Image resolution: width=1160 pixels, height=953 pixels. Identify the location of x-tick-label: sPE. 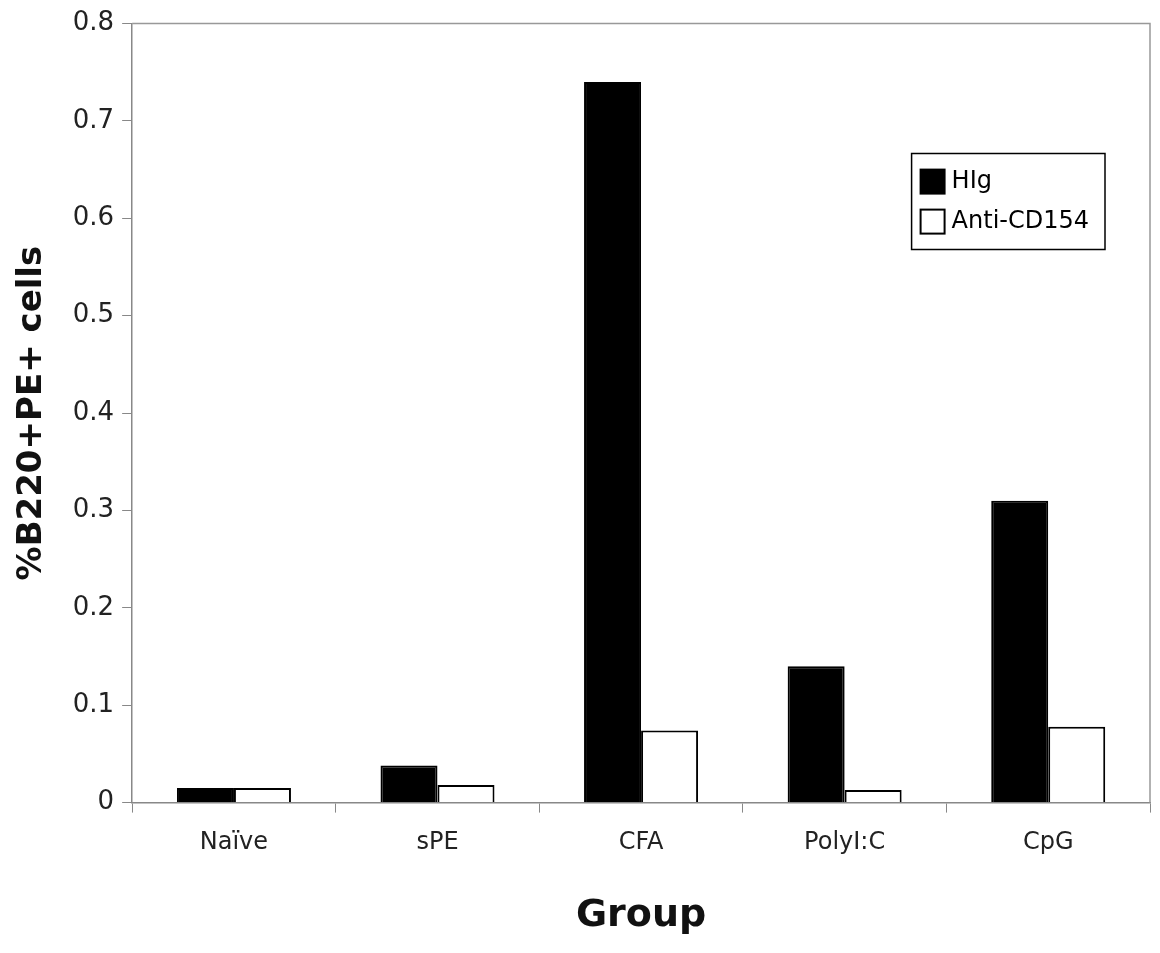
(437, 841).